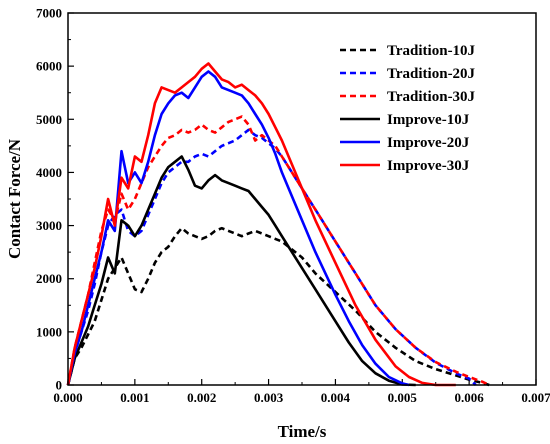  Describe the element at coordinates (134, 397) in the screenshot. I see `x-tick-label: 0.001` at that location.